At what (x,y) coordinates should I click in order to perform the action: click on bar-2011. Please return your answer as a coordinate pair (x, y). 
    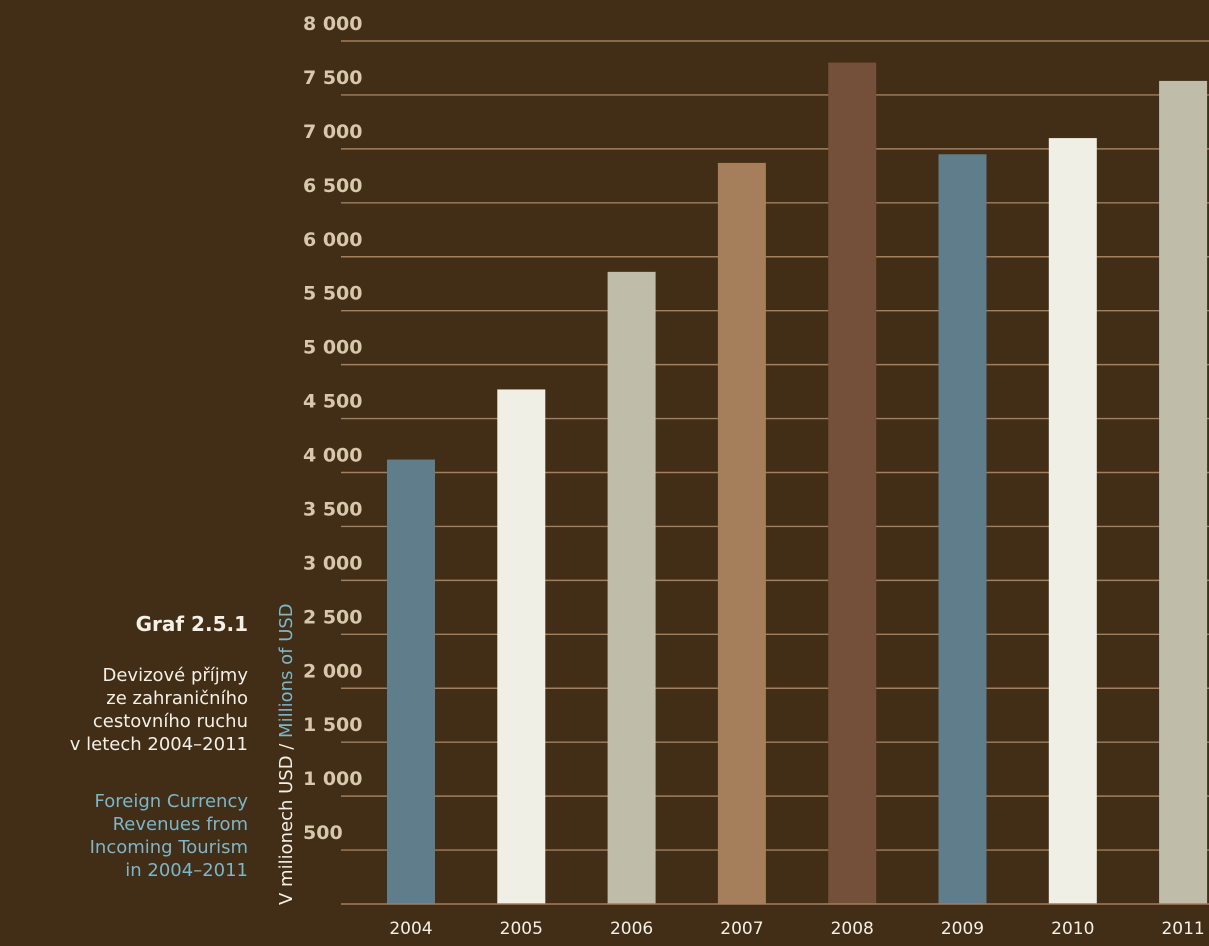
    Looking at the image, I should click on (1183, 492).